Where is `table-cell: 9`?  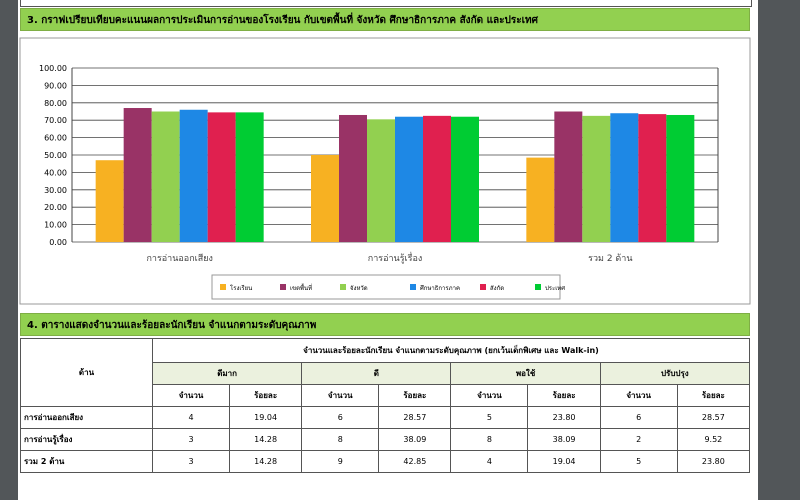 table-cell: 9 is located at coordinates (340, 461).